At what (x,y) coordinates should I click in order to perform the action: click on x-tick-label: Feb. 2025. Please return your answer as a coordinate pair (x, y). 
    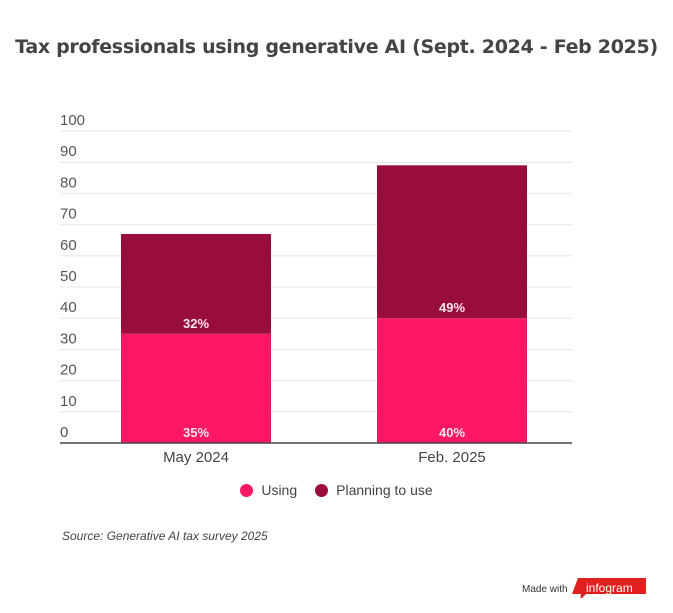
    Looking at the image, I should click on (452, 457).